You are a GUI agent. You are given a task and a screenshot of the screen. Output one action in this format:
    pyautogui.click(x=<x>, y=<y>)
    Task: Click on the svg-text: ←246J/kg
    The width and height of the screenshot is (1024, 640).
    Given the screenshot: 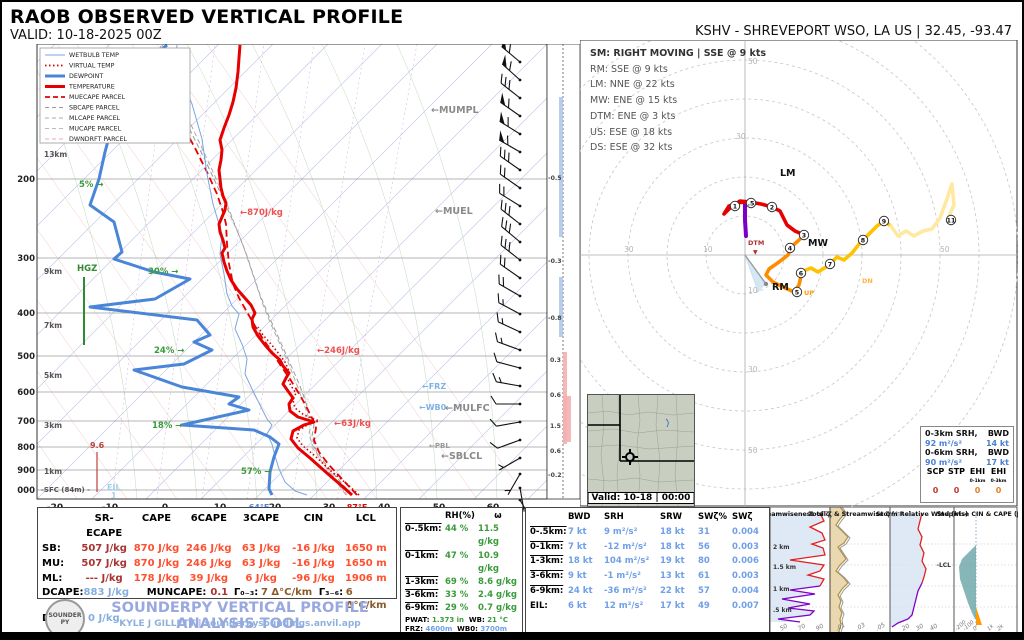 What is the action you would take?
    pyautogui.click(x=338, y=351)
    